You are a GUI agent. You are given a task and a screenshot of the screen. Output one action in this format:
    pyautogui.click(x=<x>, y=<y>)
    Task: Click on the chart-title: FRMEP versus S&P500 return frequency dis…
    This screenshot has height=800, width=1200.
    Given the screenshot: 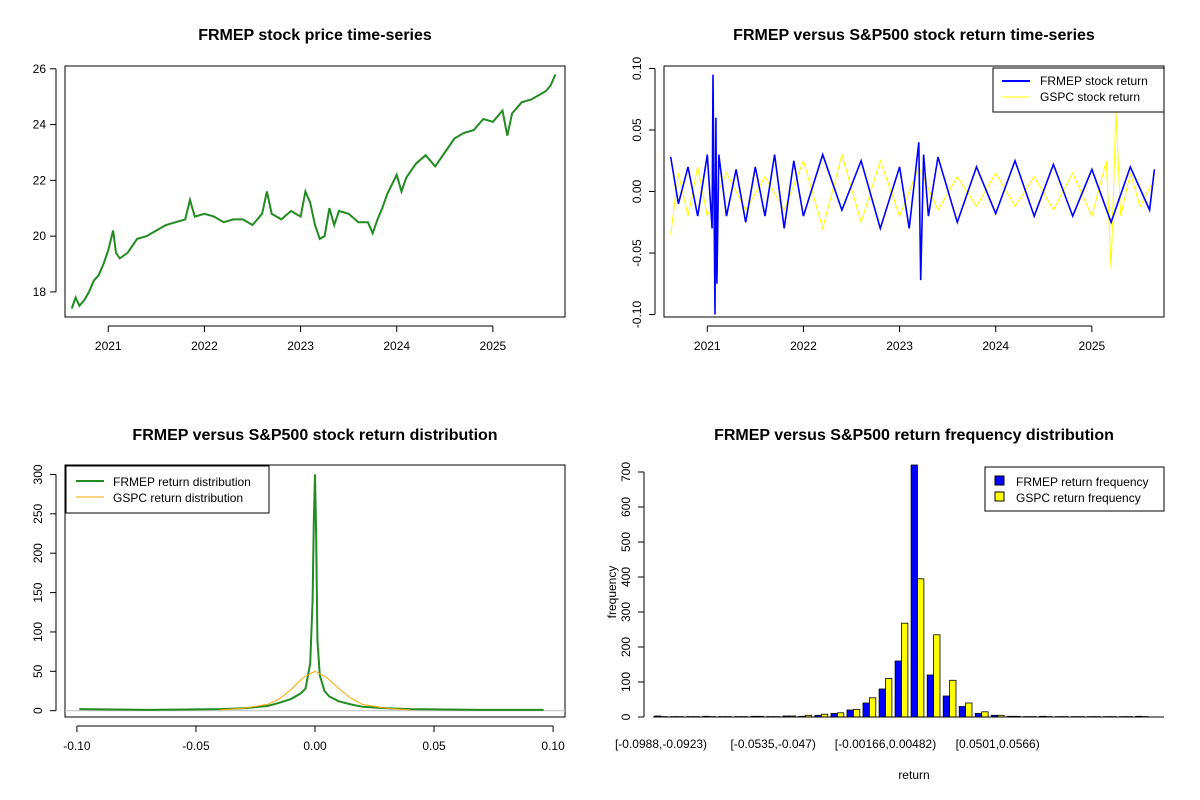 What is the action you would take?
    pyautogui.click(x=914, y=435)
    